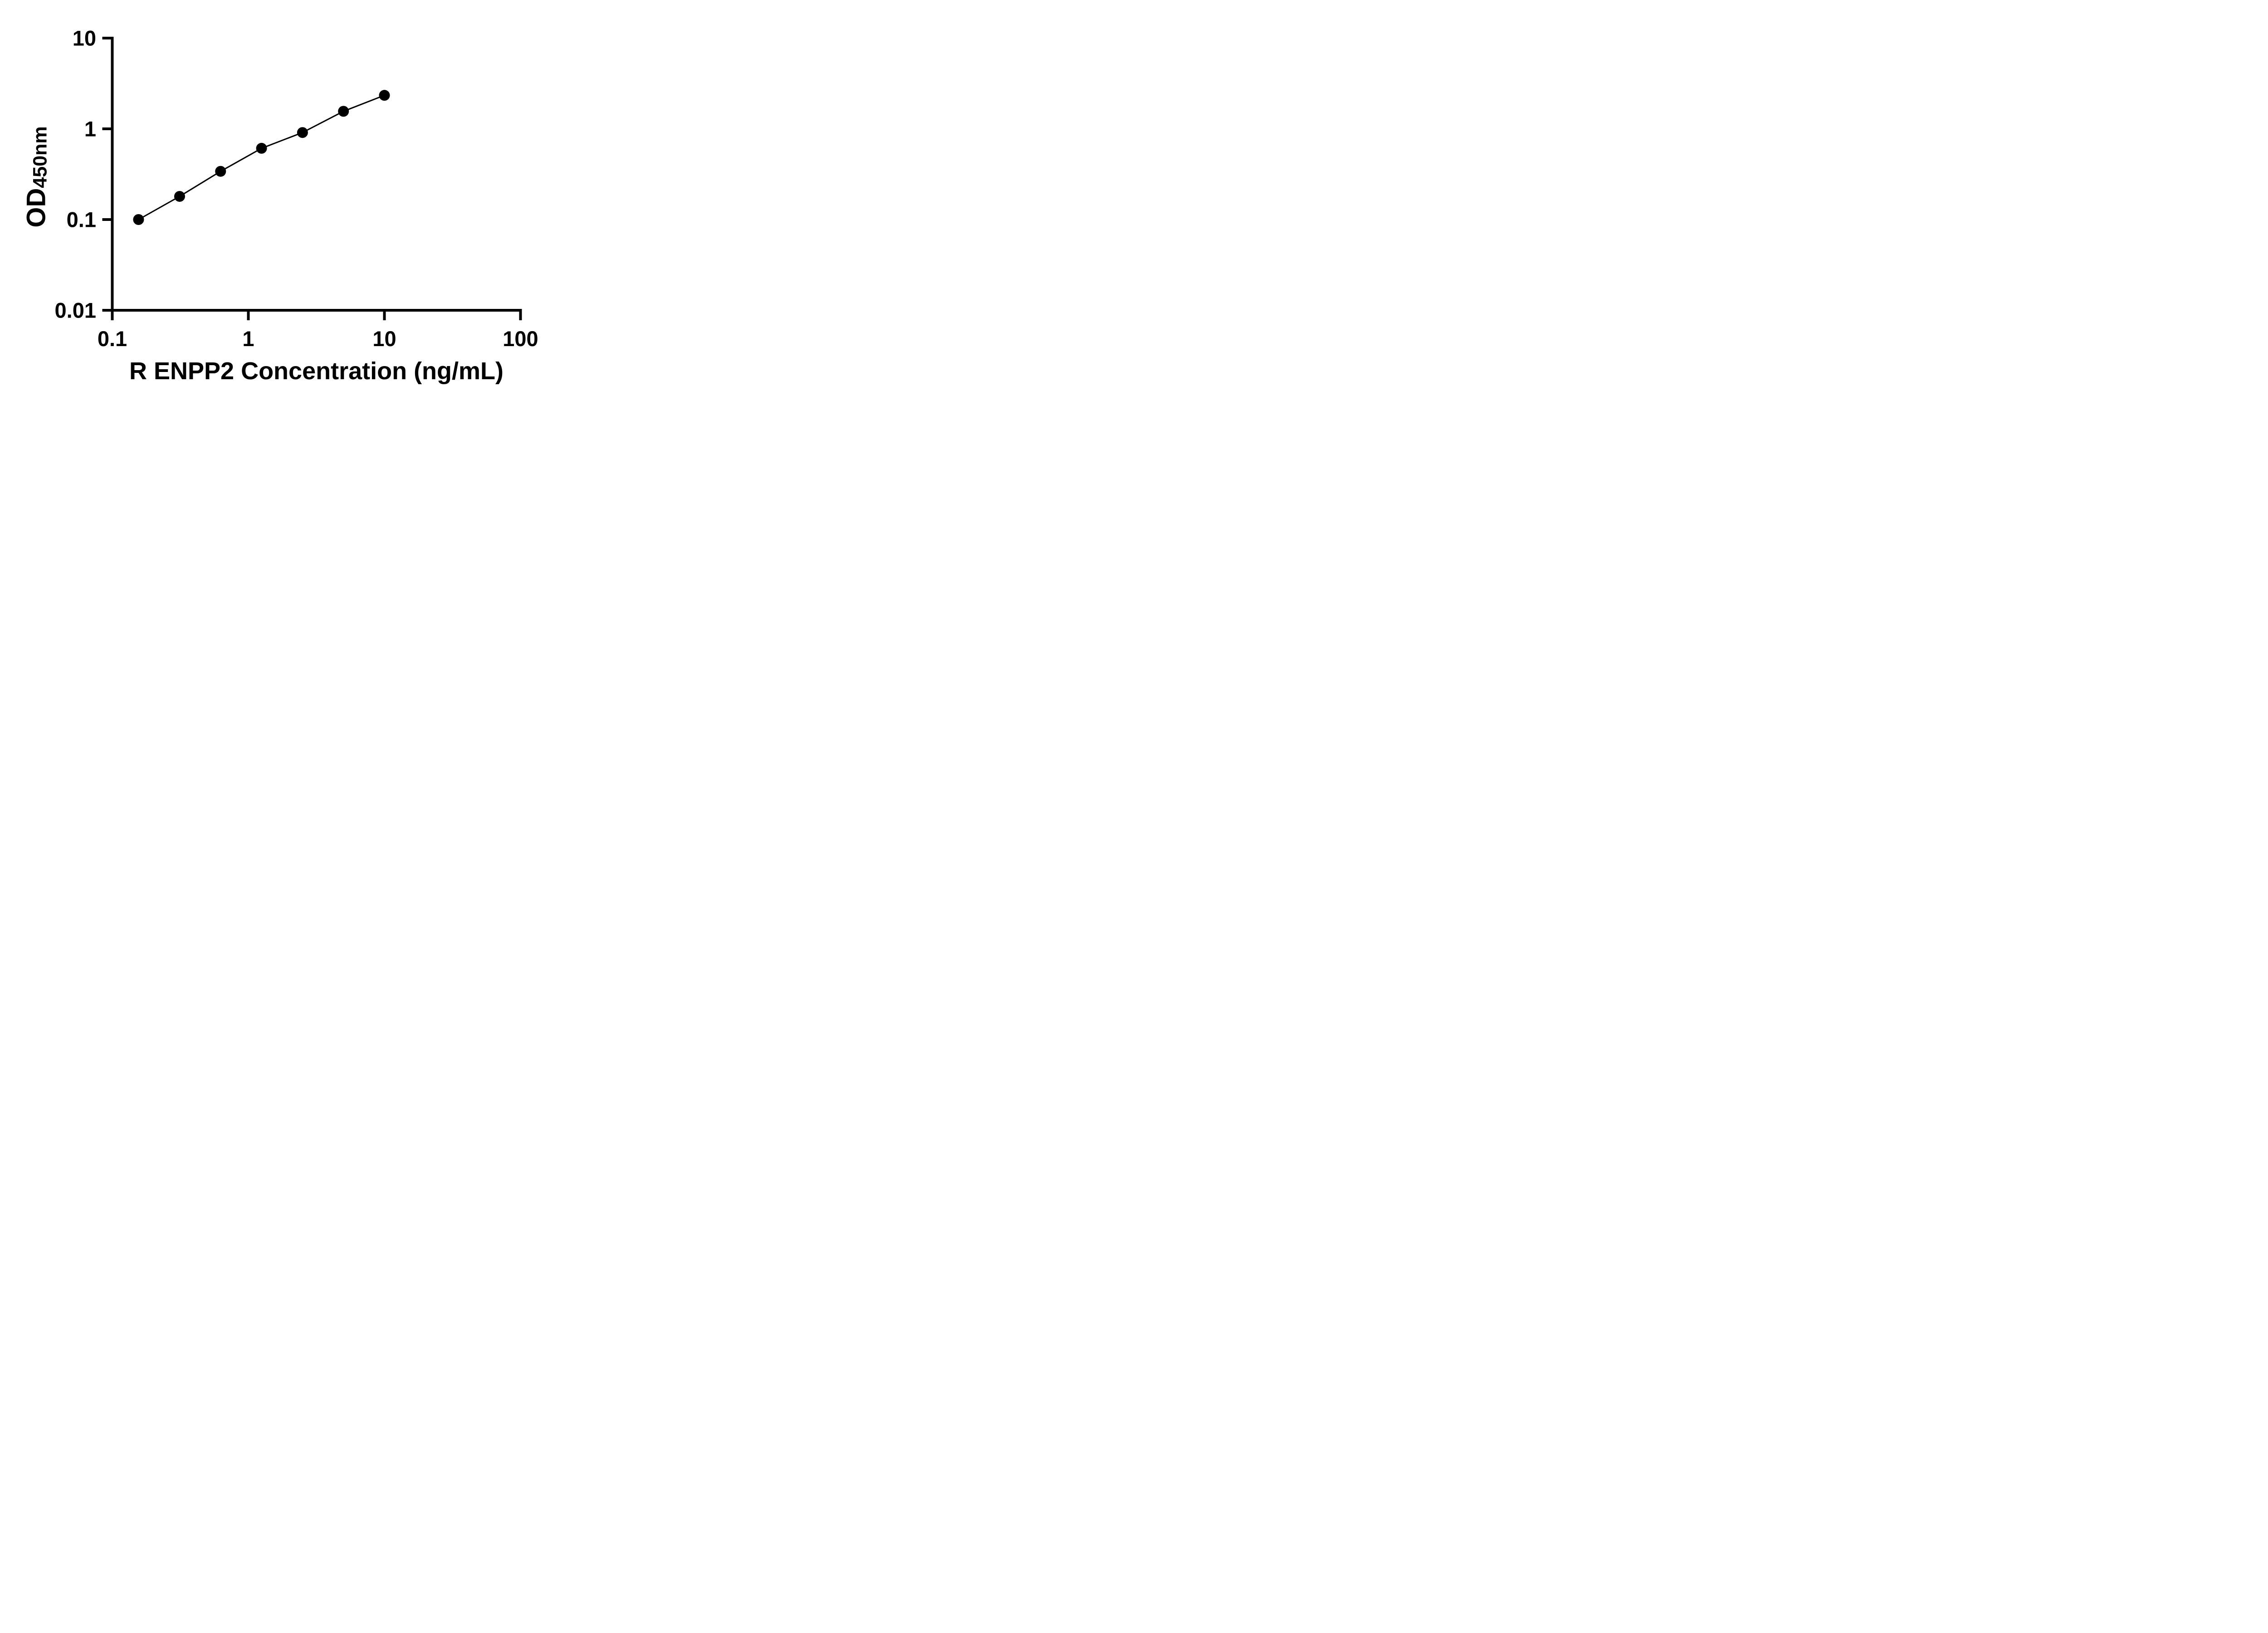 The image size is (2268, 1633). I want to click on y-axis-title: OD450nm, so click(37, 176).